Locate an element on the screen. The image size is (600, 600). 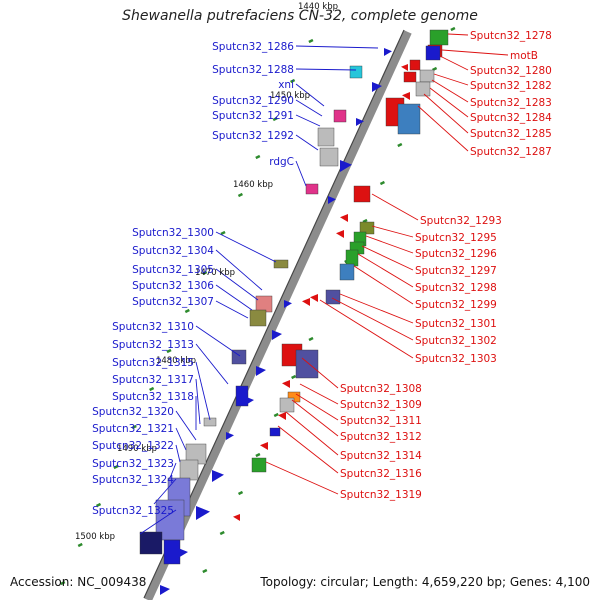
gene-label-left: Sputcn32_1290 is located at coordinates (253, 101).